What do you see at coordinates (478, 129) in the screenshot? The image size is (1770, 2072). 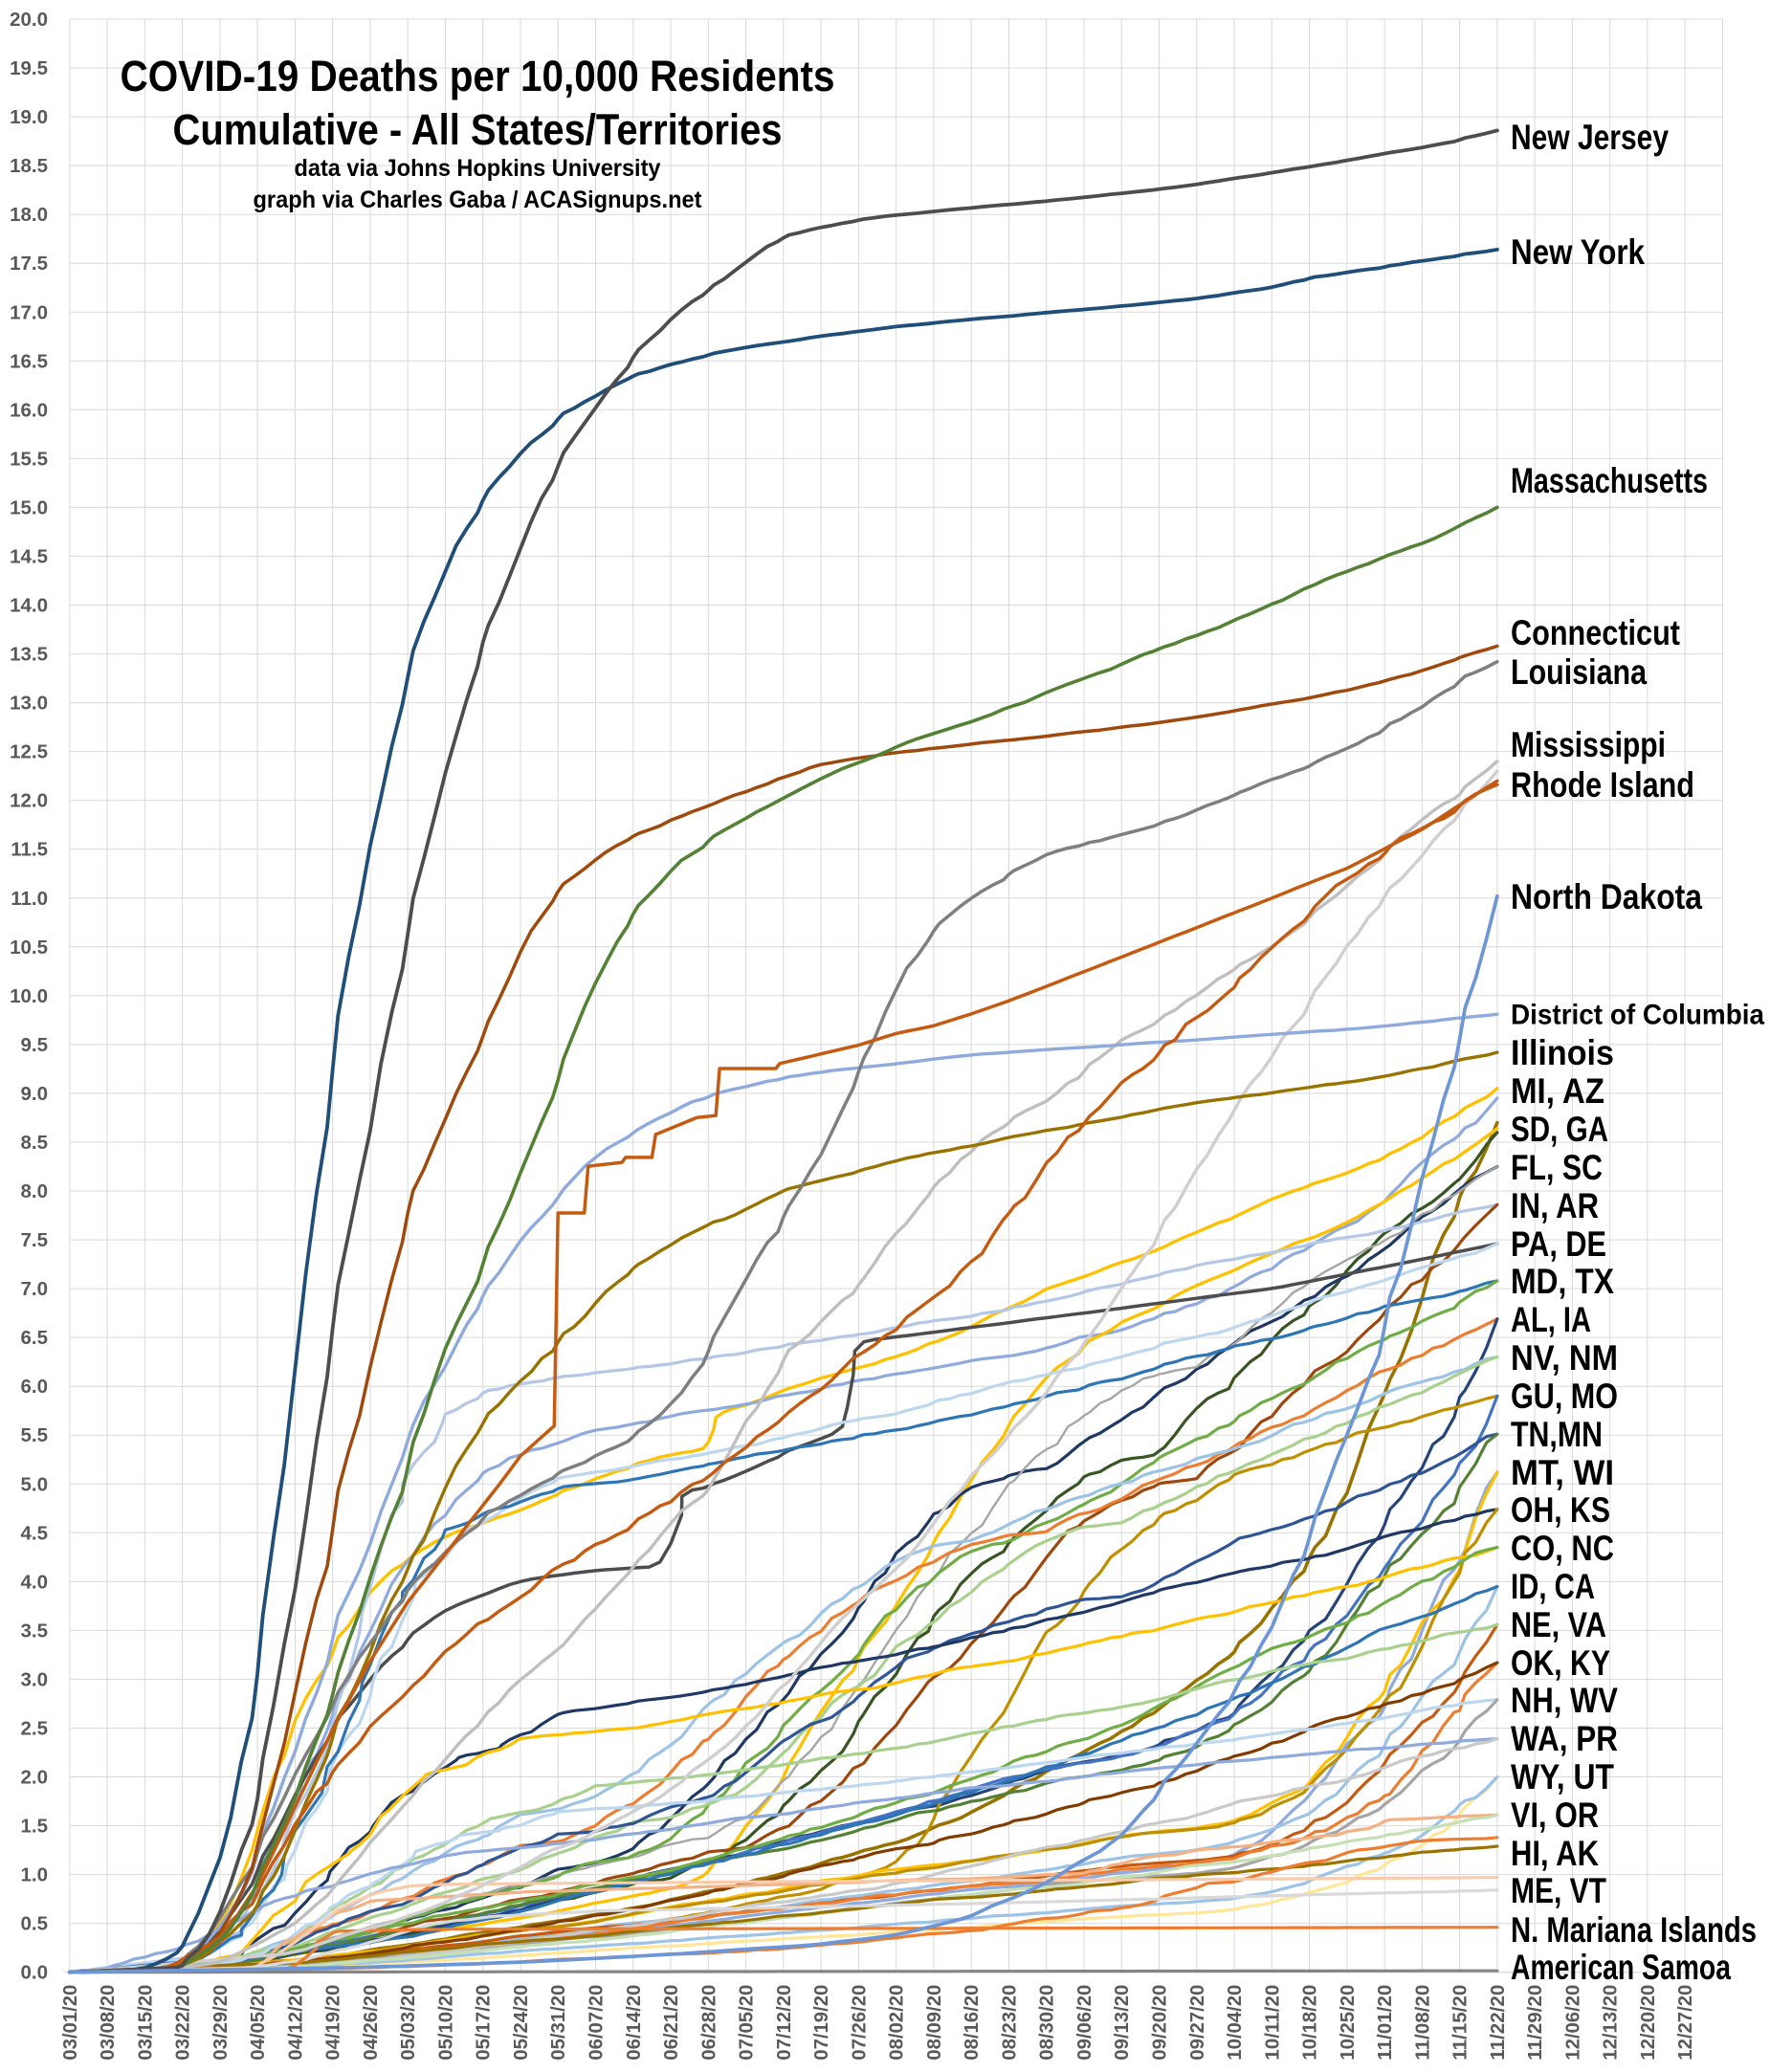 I see `svg-text:Cumulative - All States/Territ: Cumulative - All States/Territories` at bounding box center [478, 129].